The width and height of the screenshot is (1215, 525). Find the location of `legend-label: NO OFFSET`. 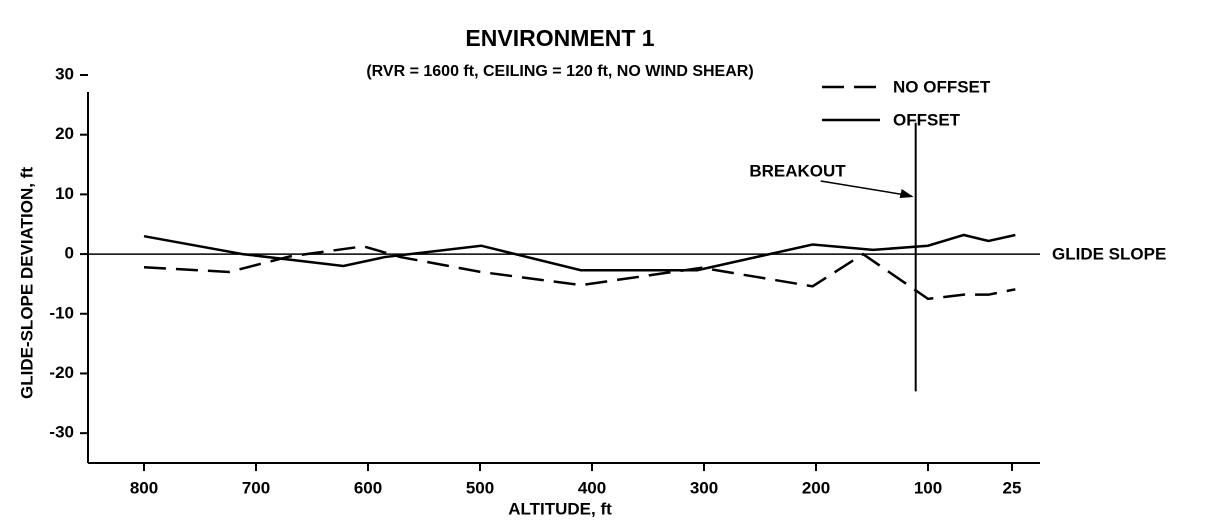

legend-label: NO OFFSET is located at coordinates (942, 86).